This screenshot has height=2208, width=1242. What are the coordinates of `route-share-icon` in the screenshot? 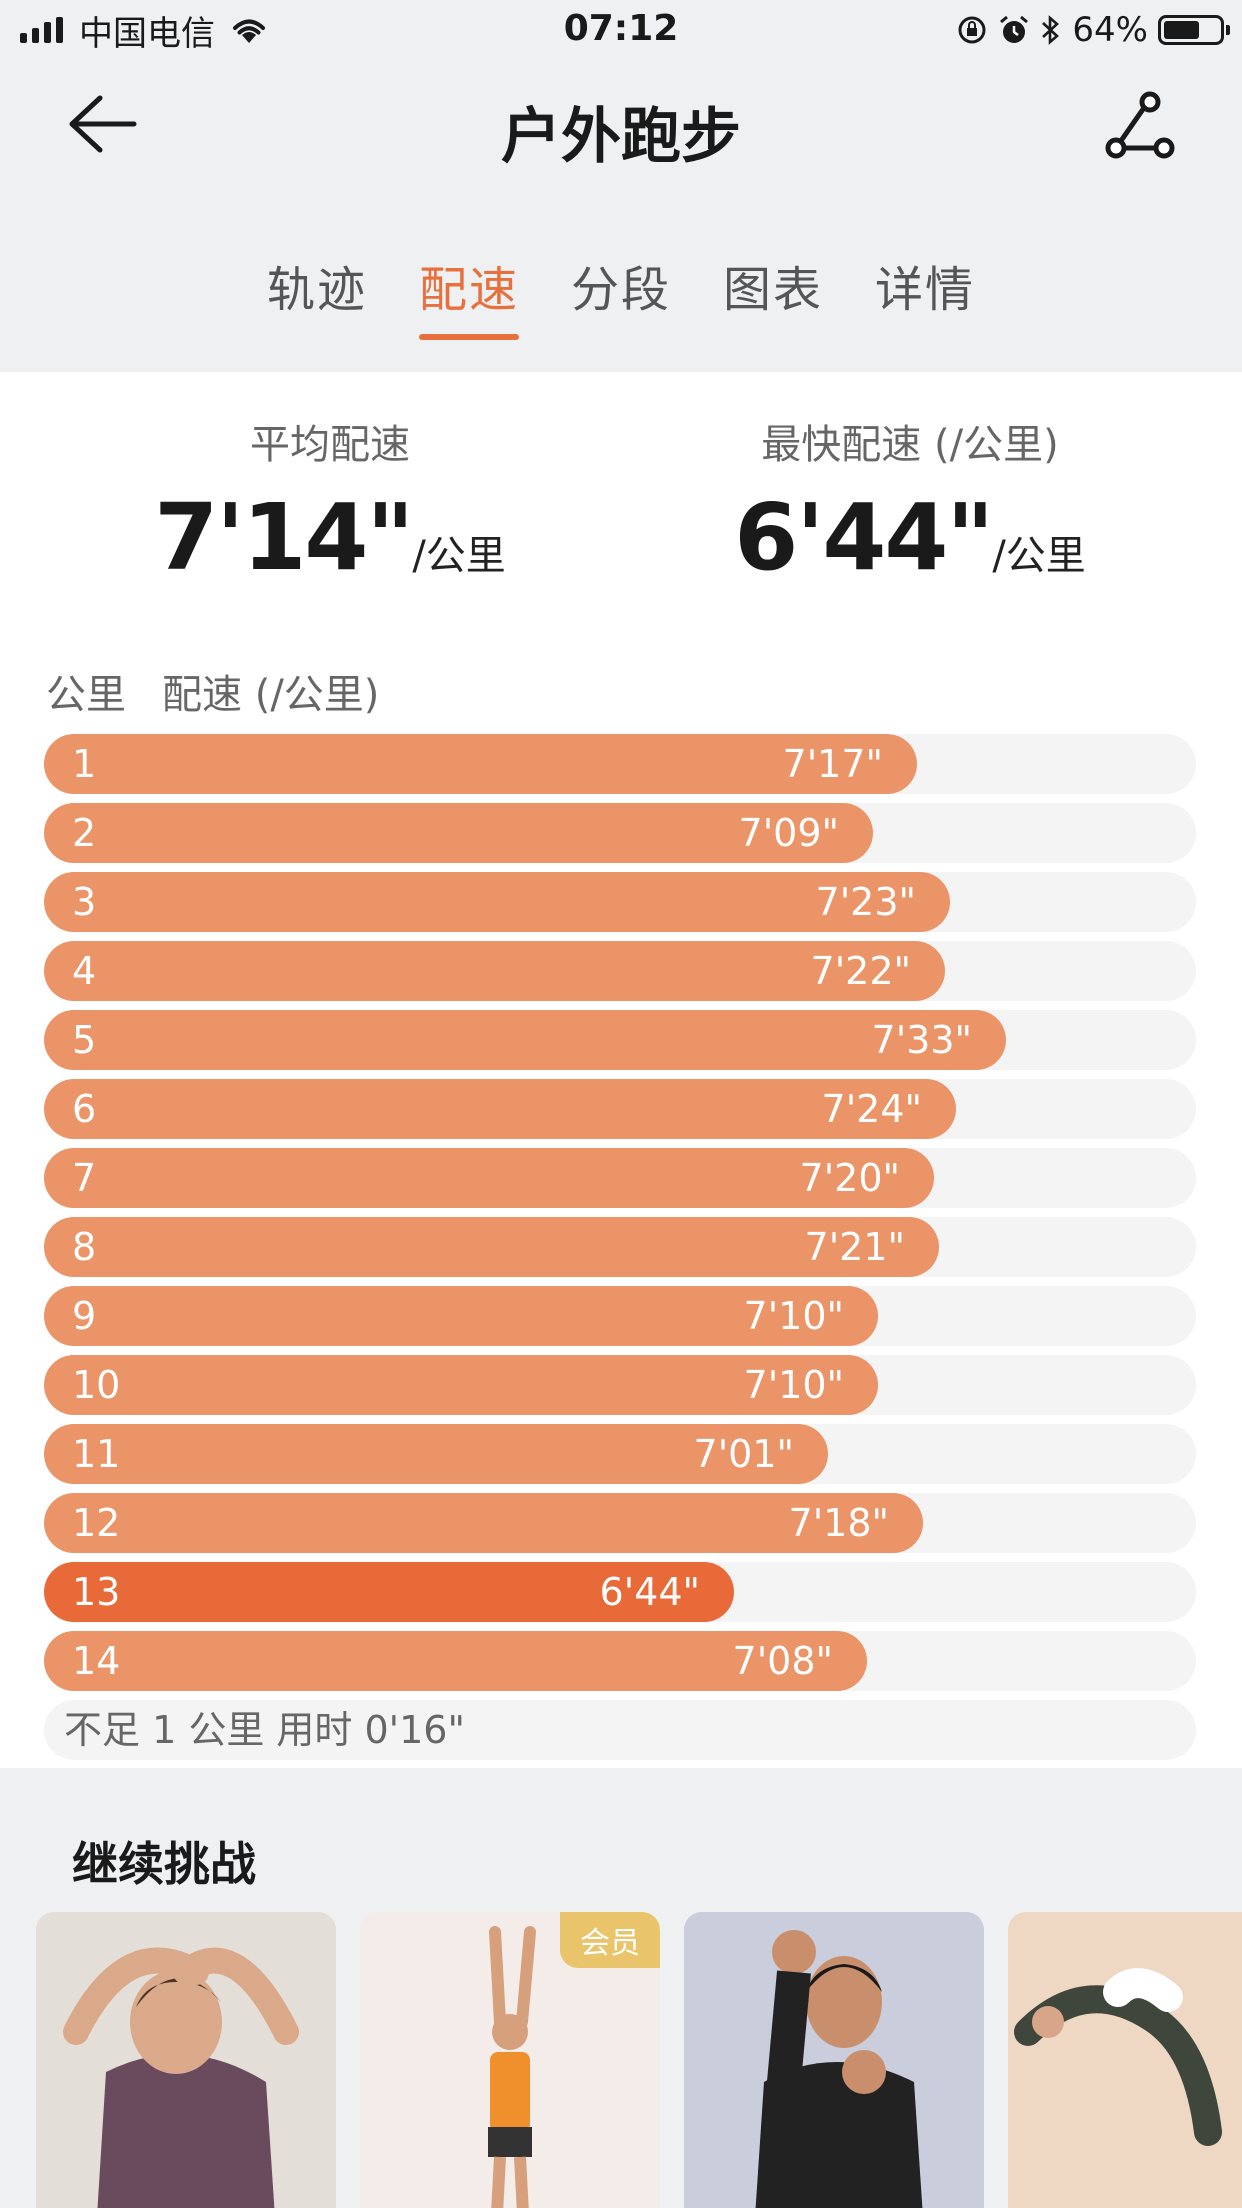 It's located at (1139, 125).